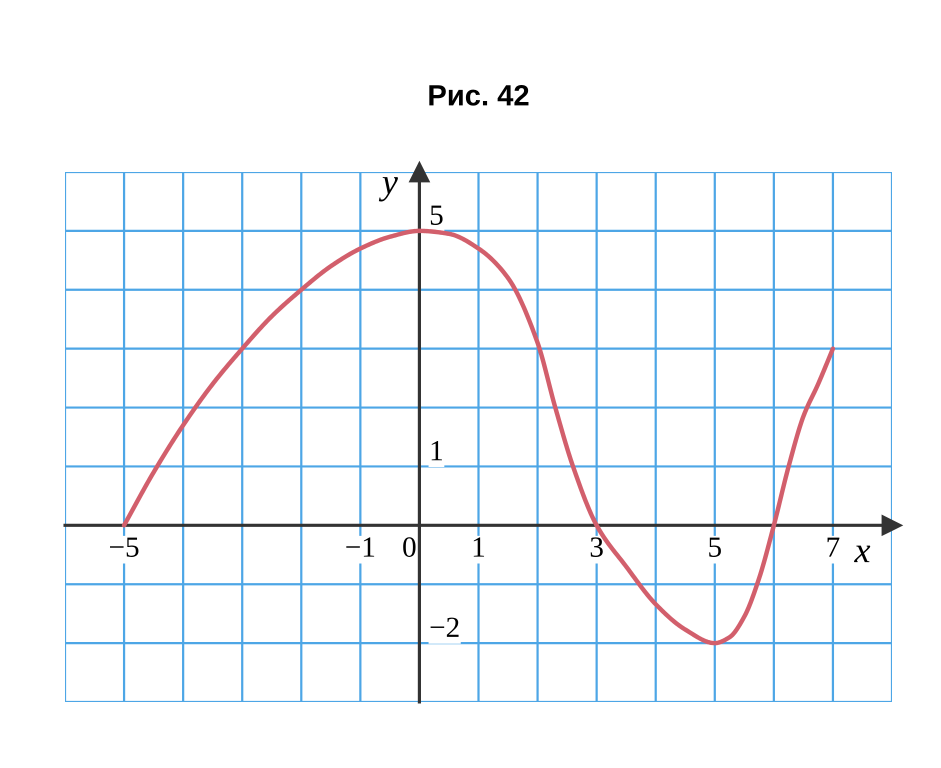 The width and height of the screenshot is (941, 768). I want to click on x-tick-label: −5, so click(124, 547).